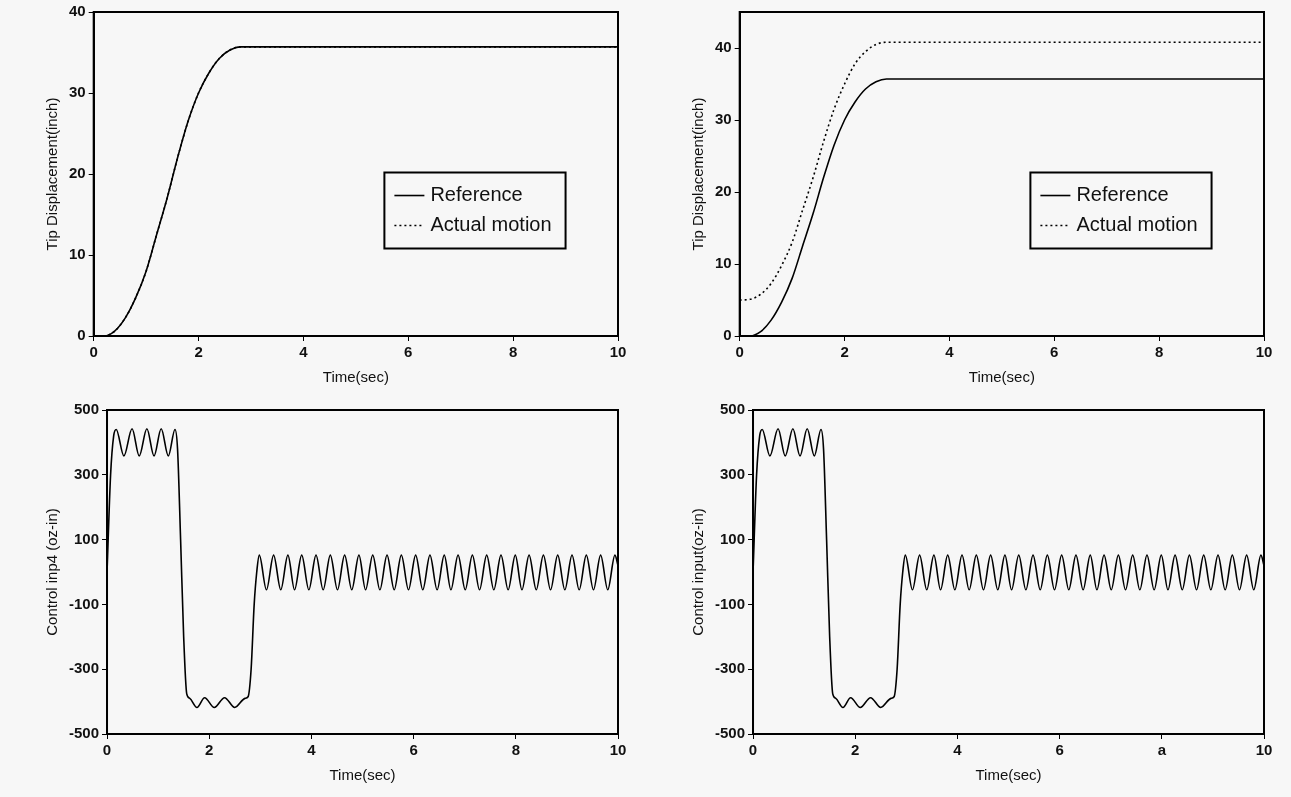 Image resolution: width=1291 pixels, height=797 pixels. I want to click on x-tick-label: a, so click(1162, 750).